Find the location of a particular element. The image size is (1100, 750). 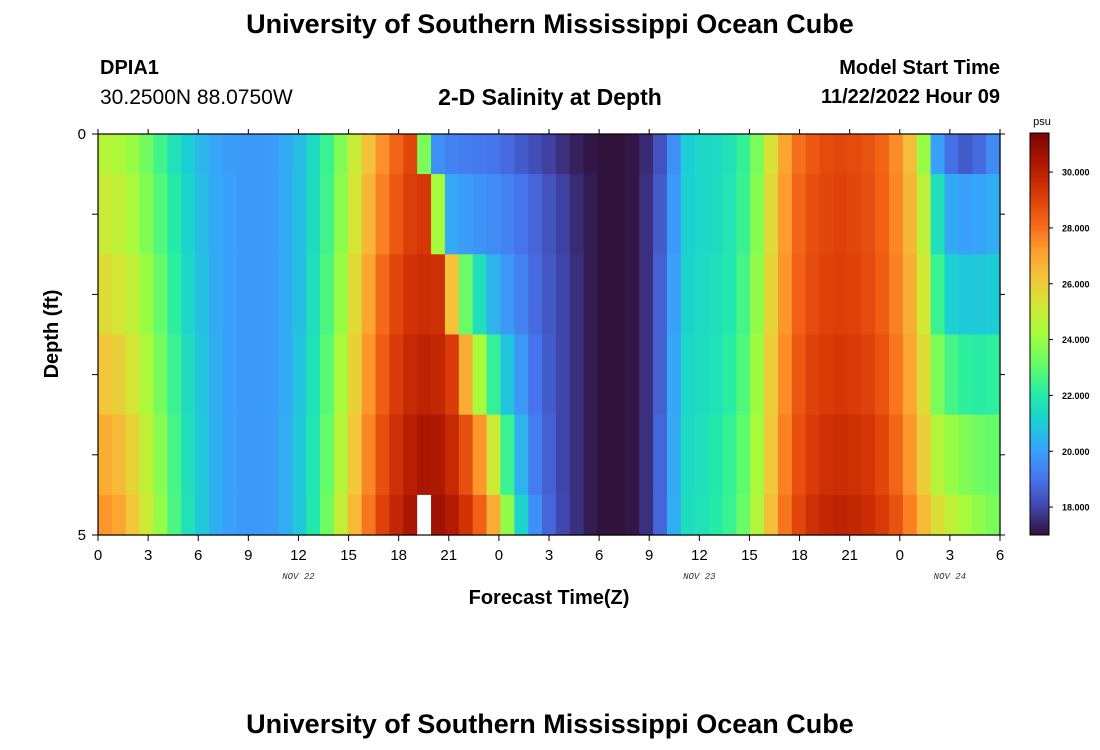

x-tick-label: 3 is located at coordinates (950, 555).